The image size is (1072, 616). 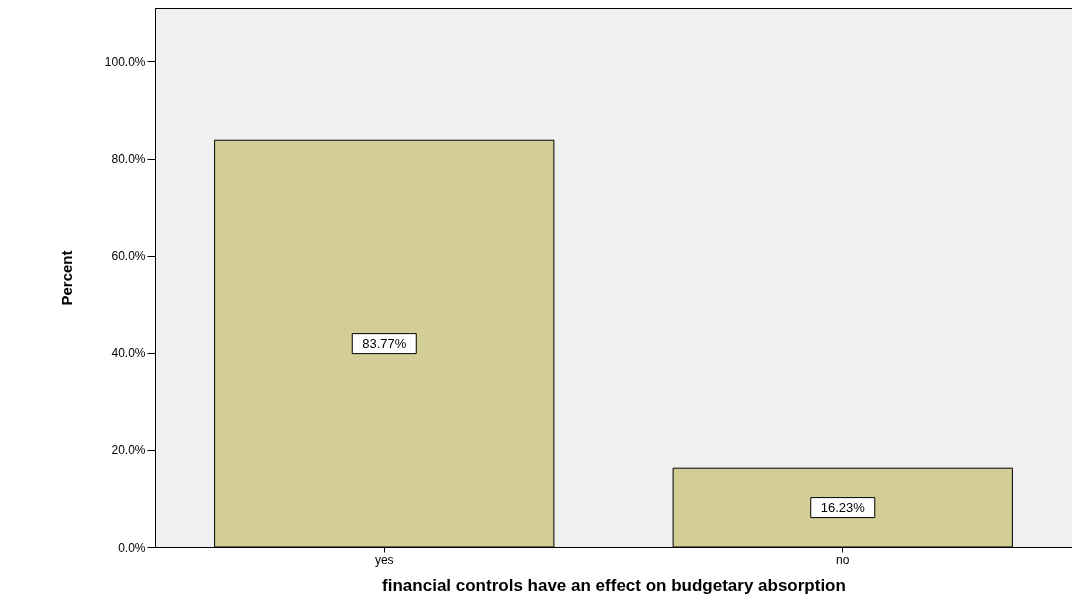 What do you see at coordinates (843, 507) in the screenshot?
I see `data-label: 16.23%` at bounding box center [843, 507].